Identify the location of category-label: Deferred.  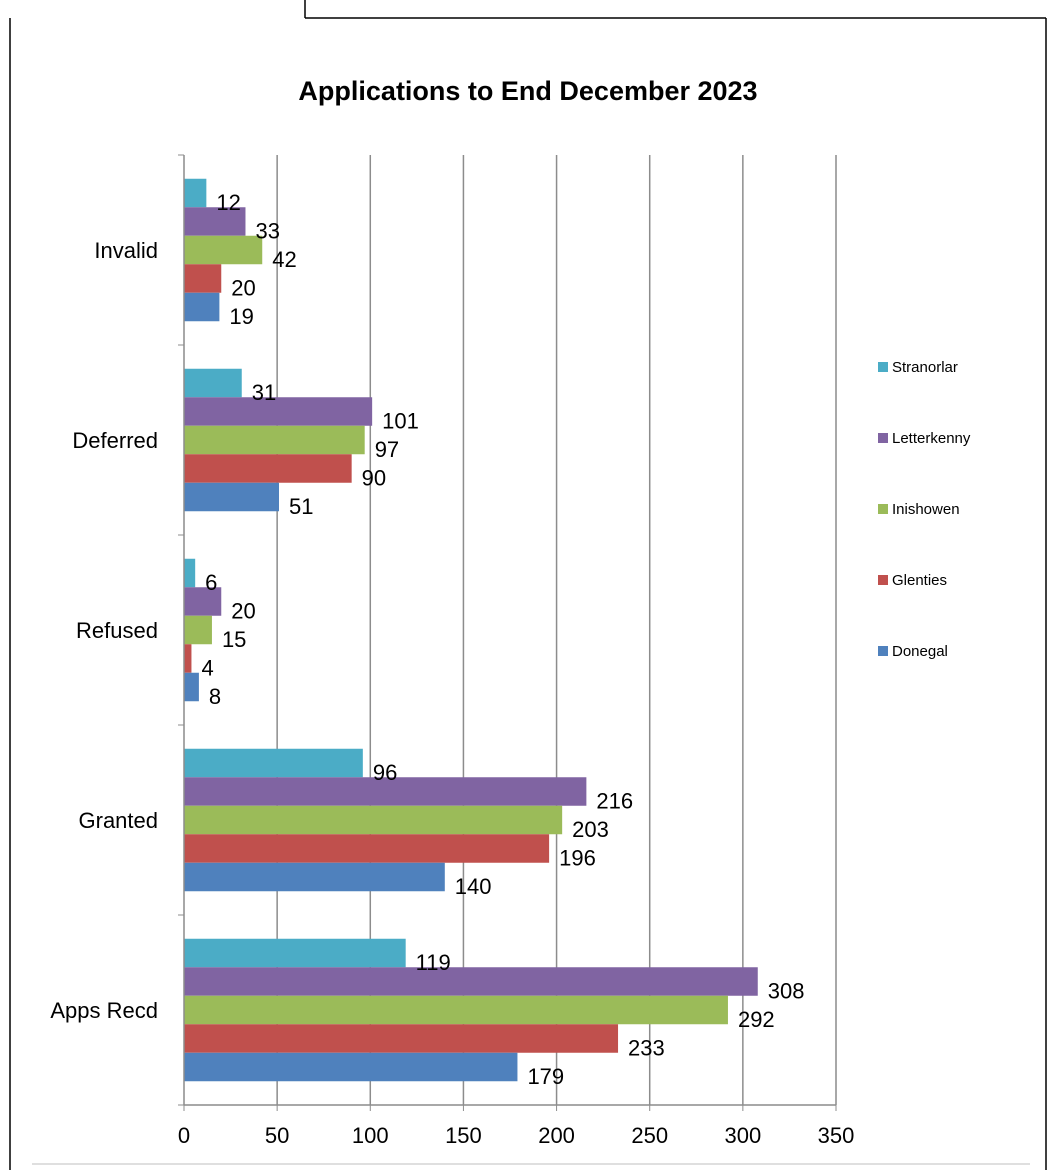
(115, 440).